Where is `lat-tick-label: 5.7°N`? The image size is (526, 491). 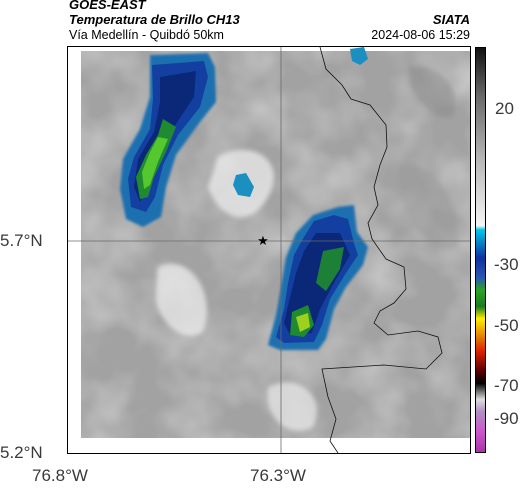
lat-tick-label: 5.7°N is located at coordinates (21, 240).